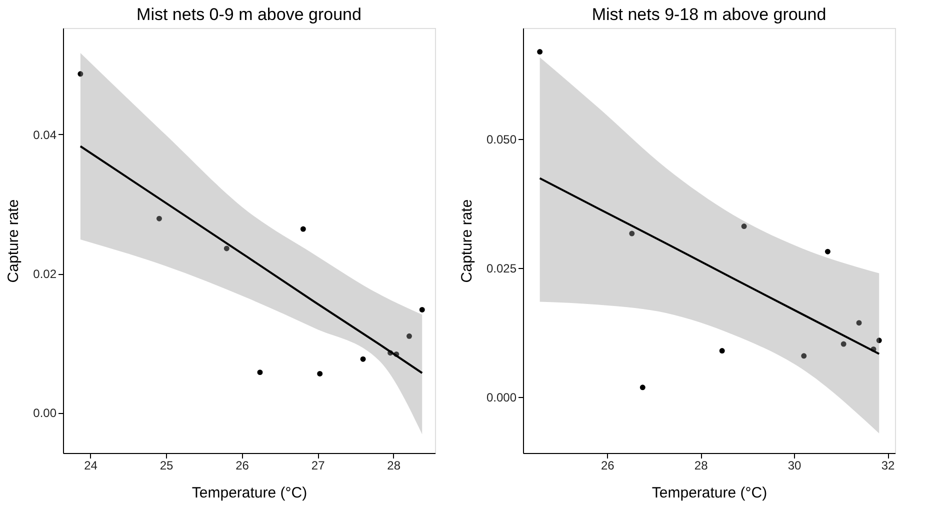 Image resolution: width=933 pixels, height=521 pixels. Describe the element at coordinates (709, 14) in the screenshot. I see `chart-title: Mist nets 9-18 m above ground` at that location.